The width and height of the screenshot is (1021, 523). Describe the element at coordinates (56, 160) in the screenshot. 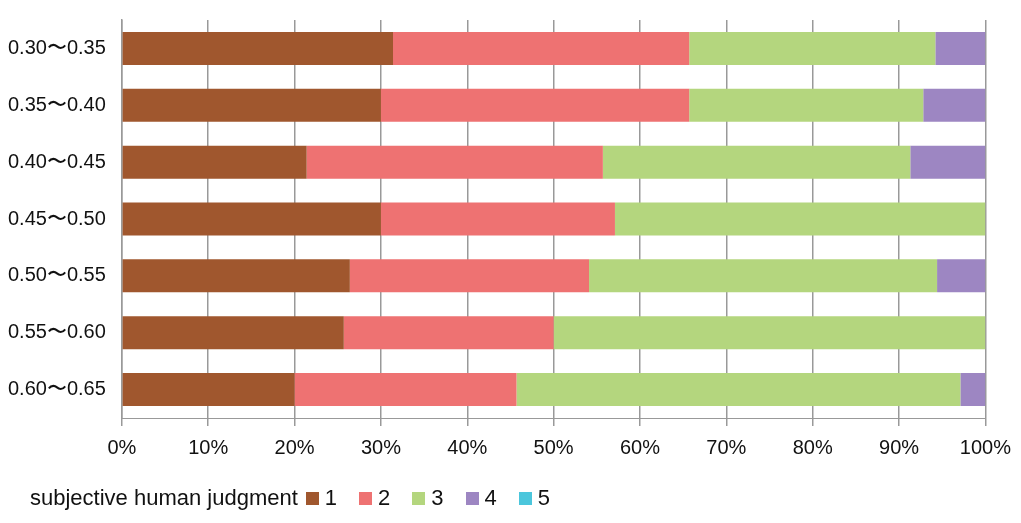

I see `y-tick-label: 0.40〜0.45` at that location.